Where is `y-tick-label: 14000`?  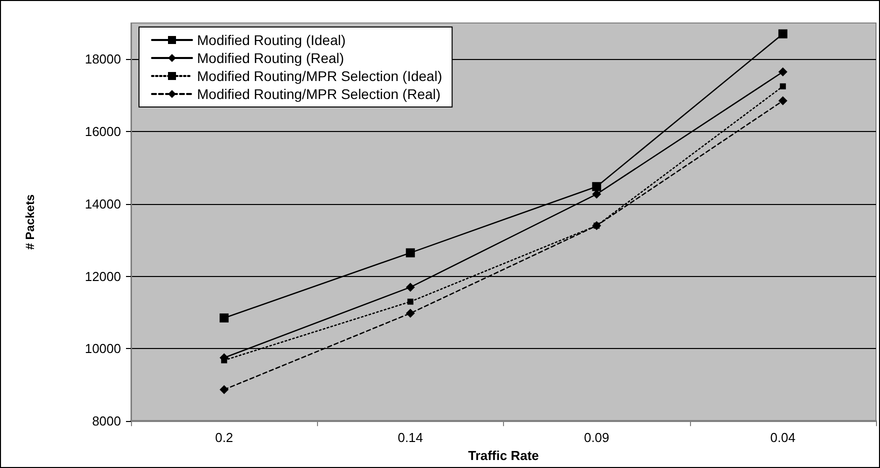
y-tick-label: 14000 is located at coordinates (102, 204).